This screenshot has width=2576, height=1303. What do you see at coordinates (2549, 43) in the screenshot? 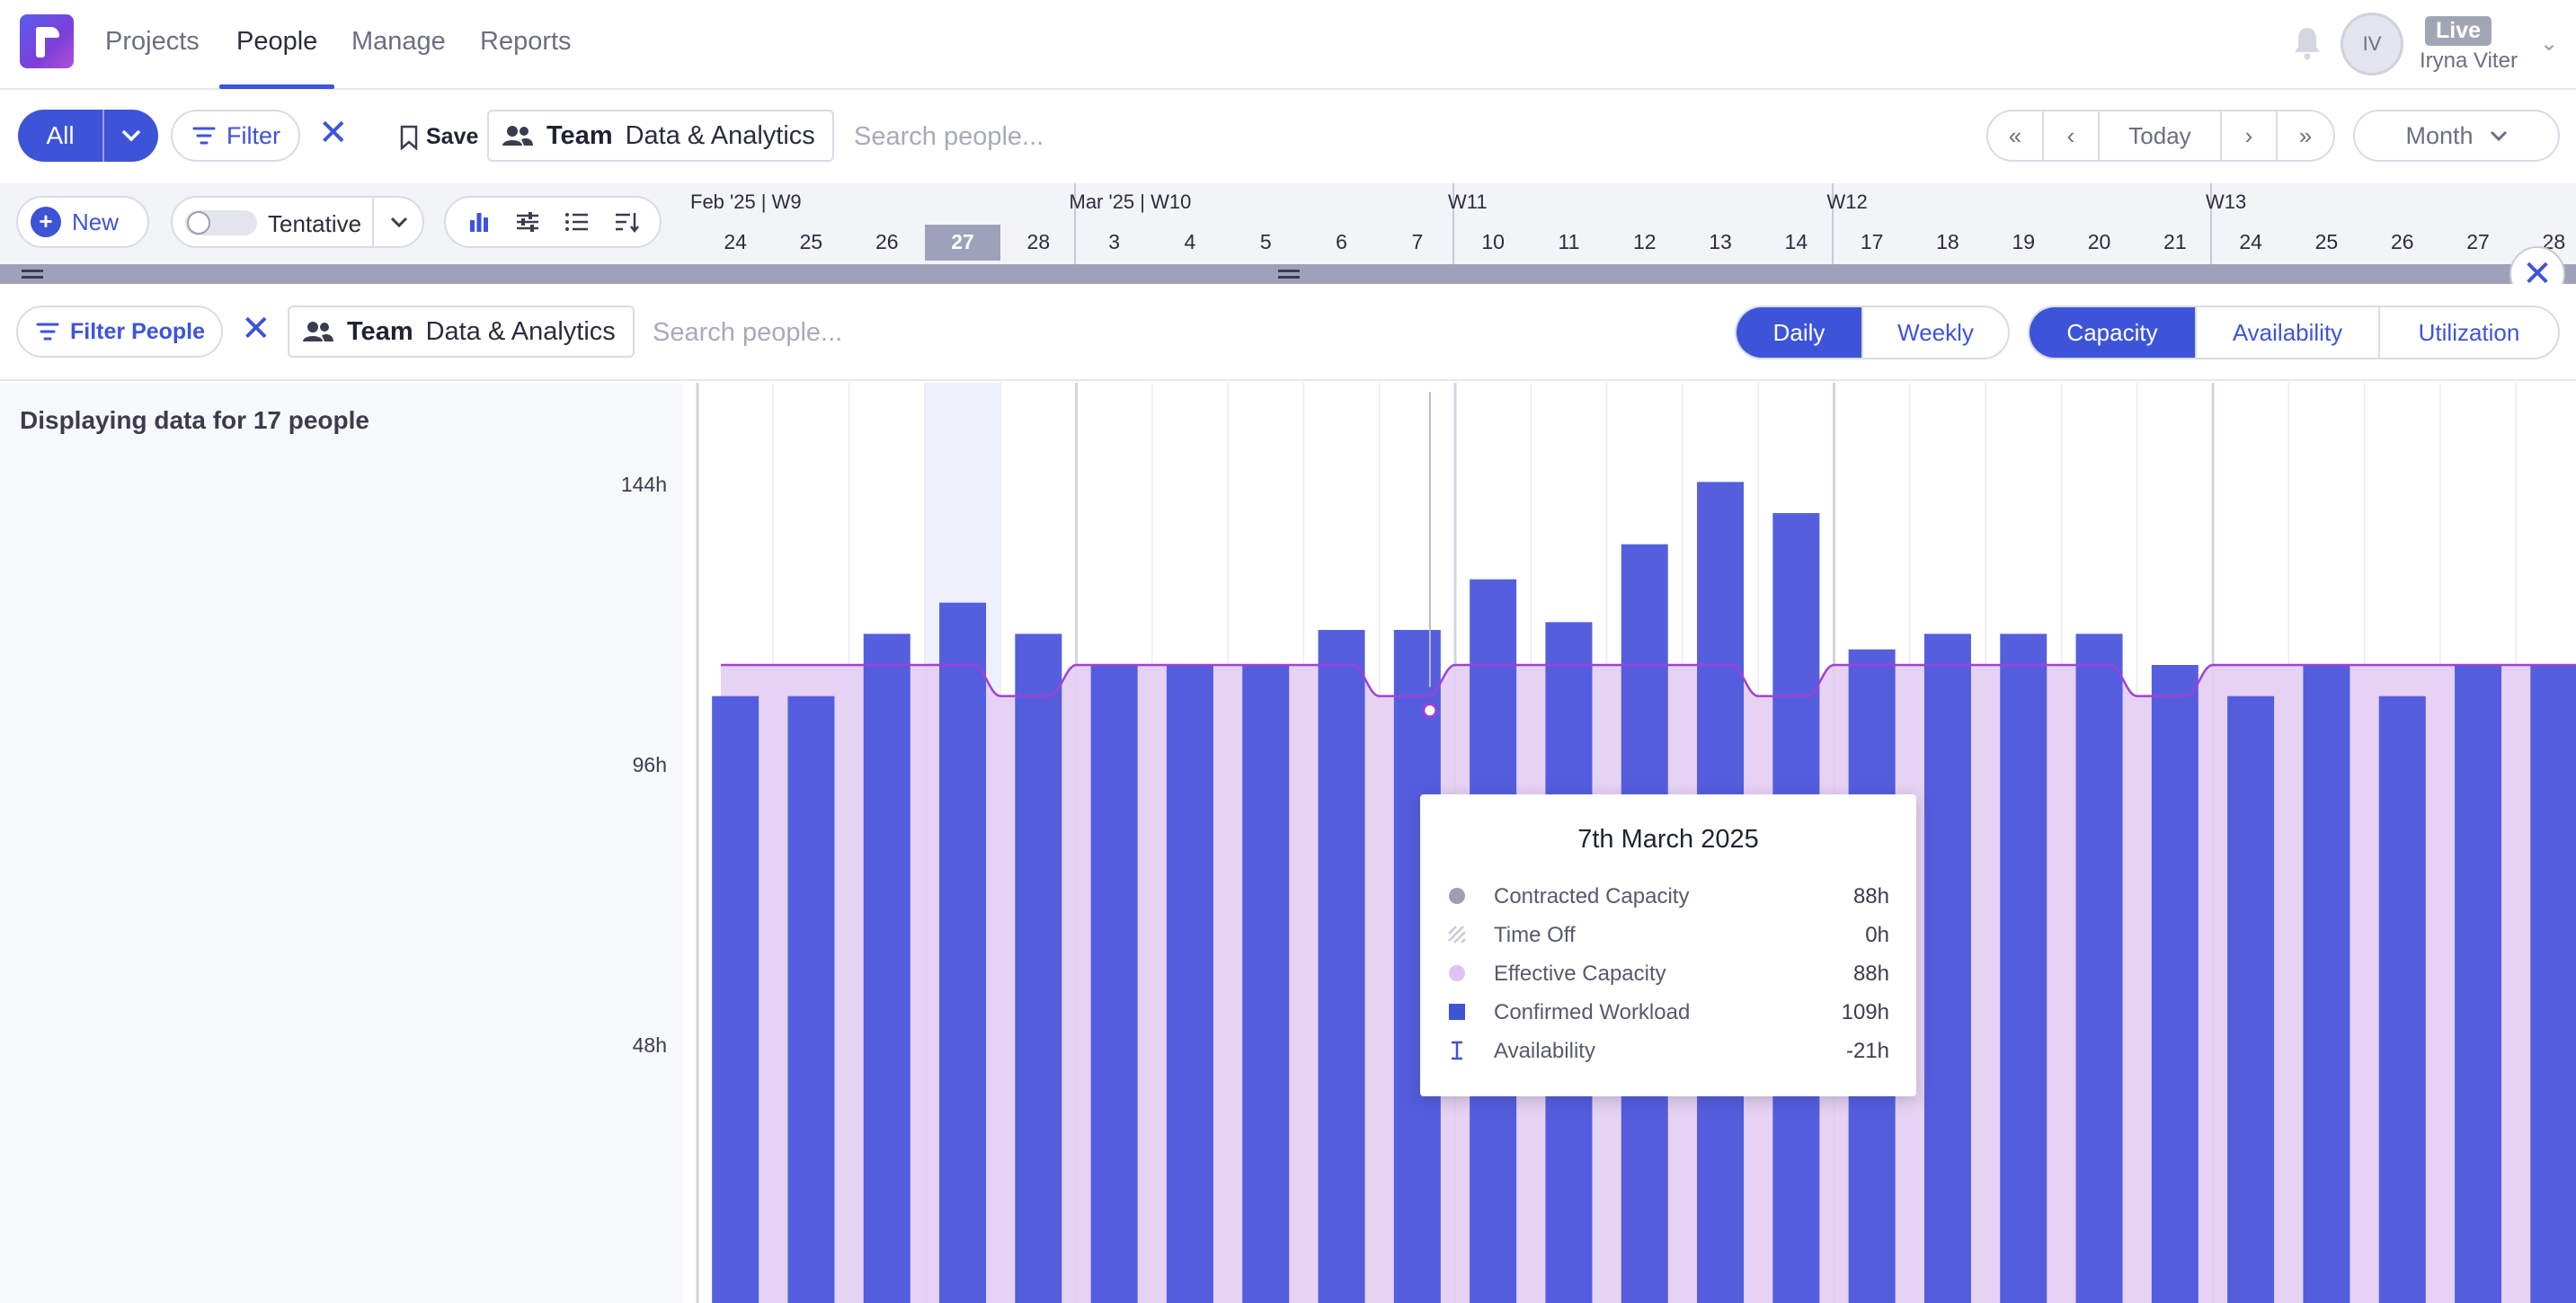
I see `chevron-down-icon: ⌄` at bounding box center [2549, 43].